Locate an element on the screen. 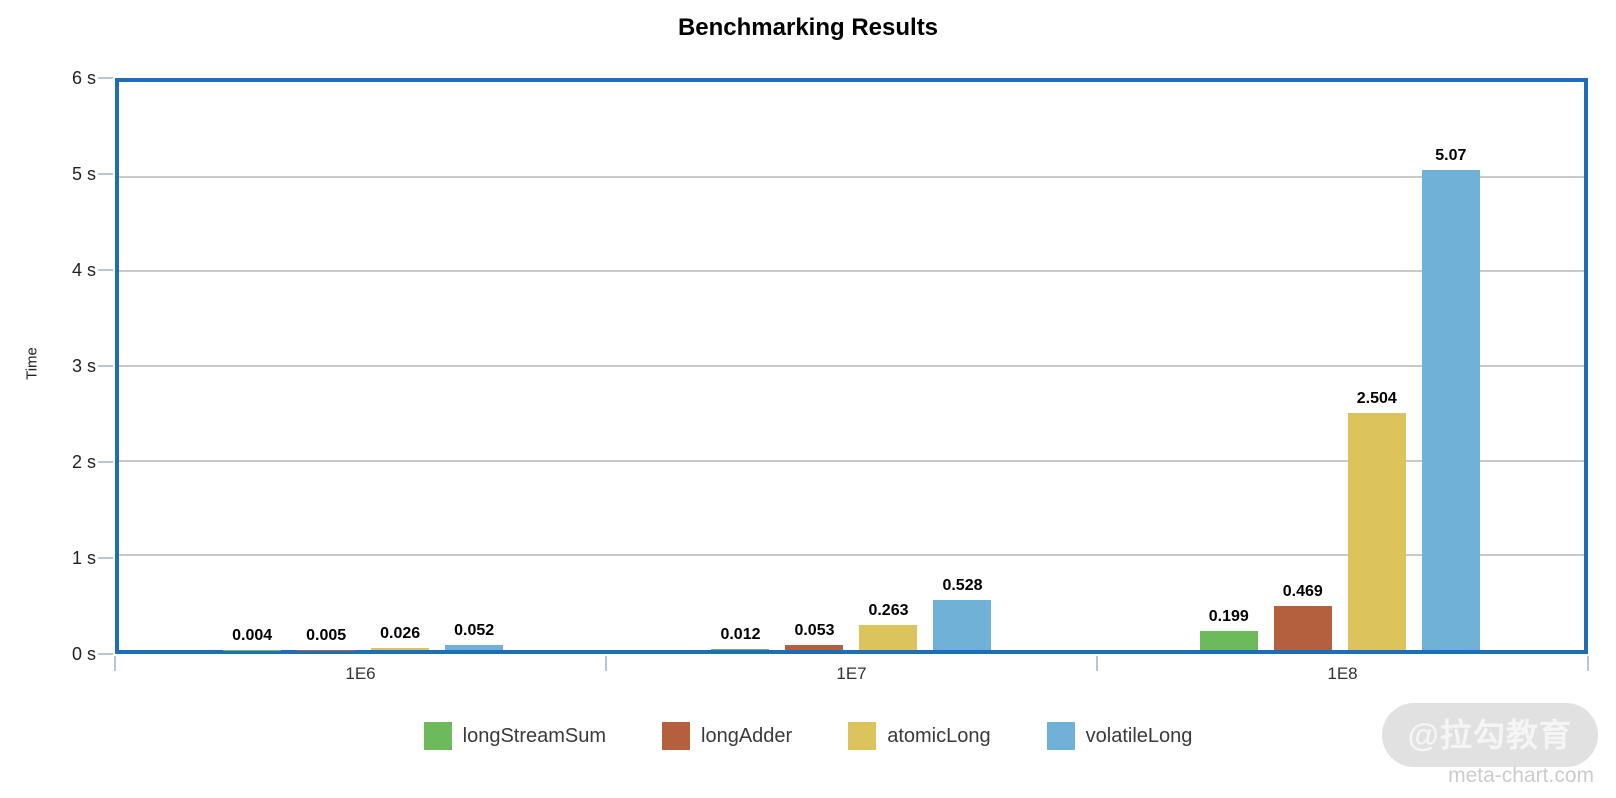  bar-longAdder-1E7: 0.053 is located at coordinates (814, 366).